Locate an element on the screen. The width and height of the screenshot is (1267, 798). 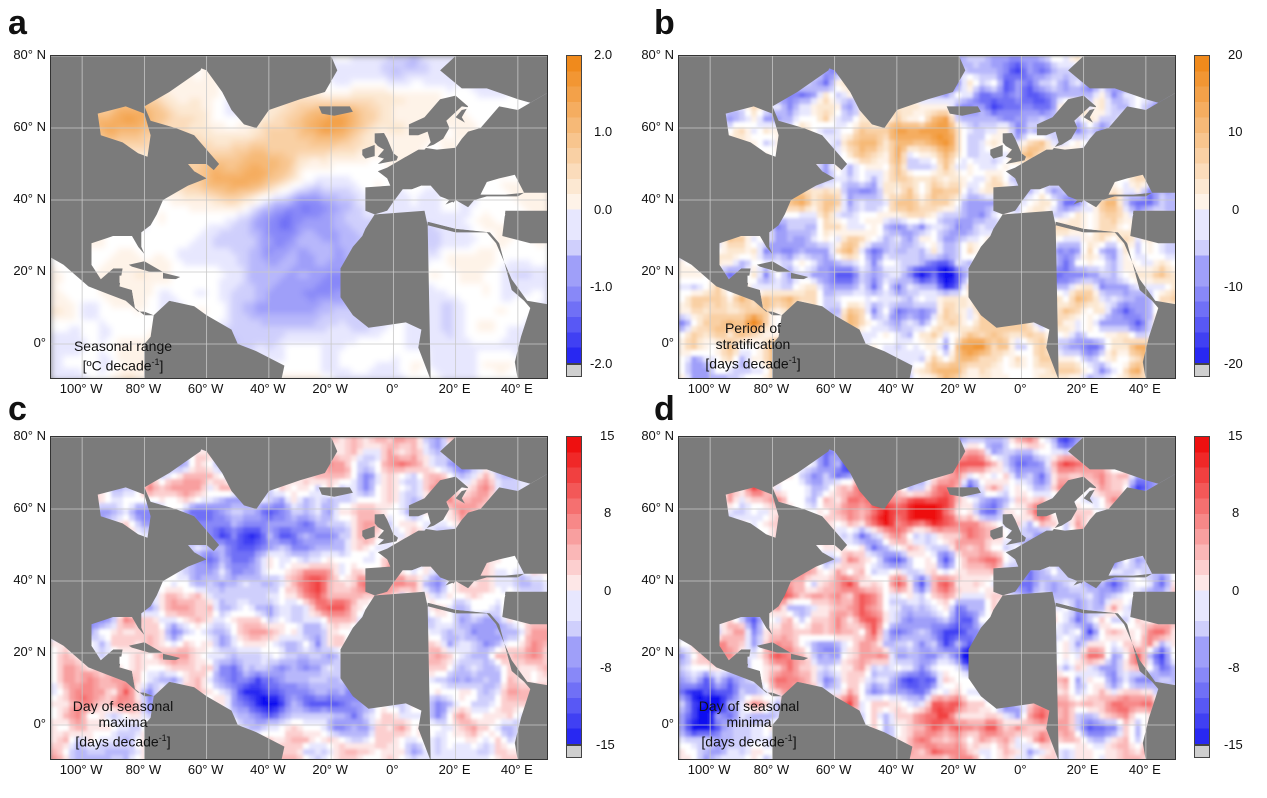
colorbar-tick: -10 is located at coordinates (1233, 286).